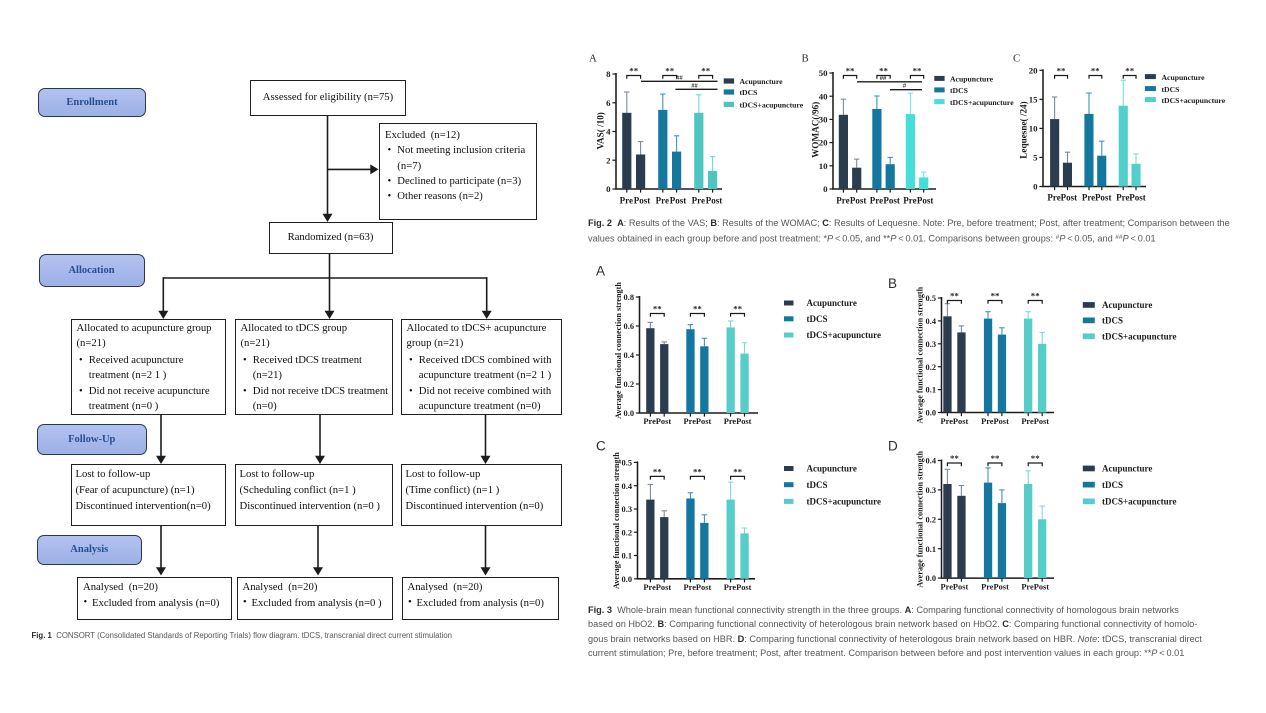 The image size is (1266, 713). What do you see at coordinates (1024, 129) in the screenshot?
I see `svg-text: Lequesne( /24)` at bounding box center [1024, 129].